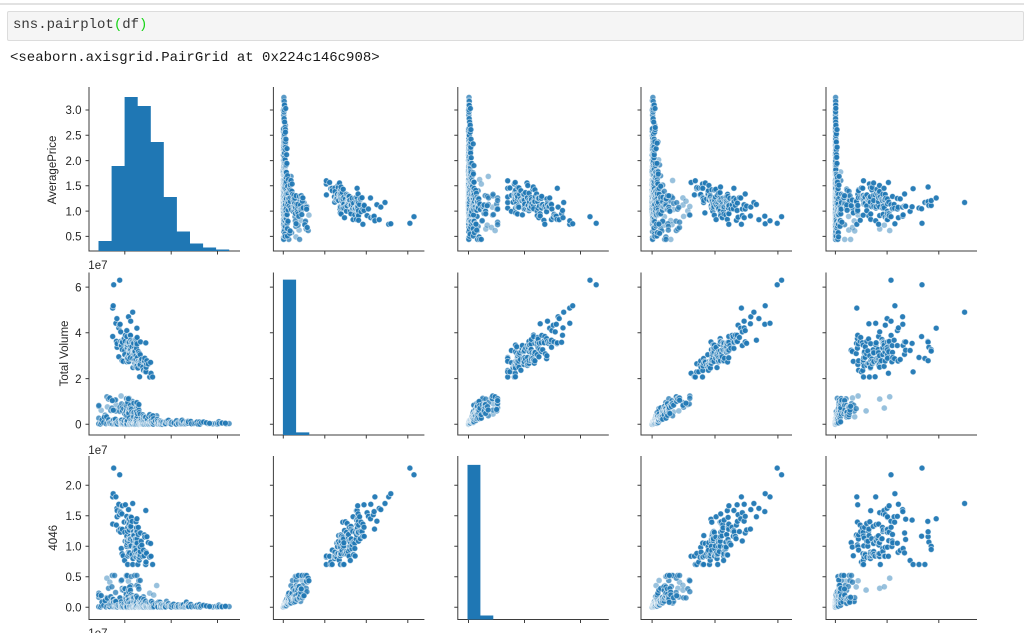  I want to click on svg-text: AveragePrice, so click(53, 170).